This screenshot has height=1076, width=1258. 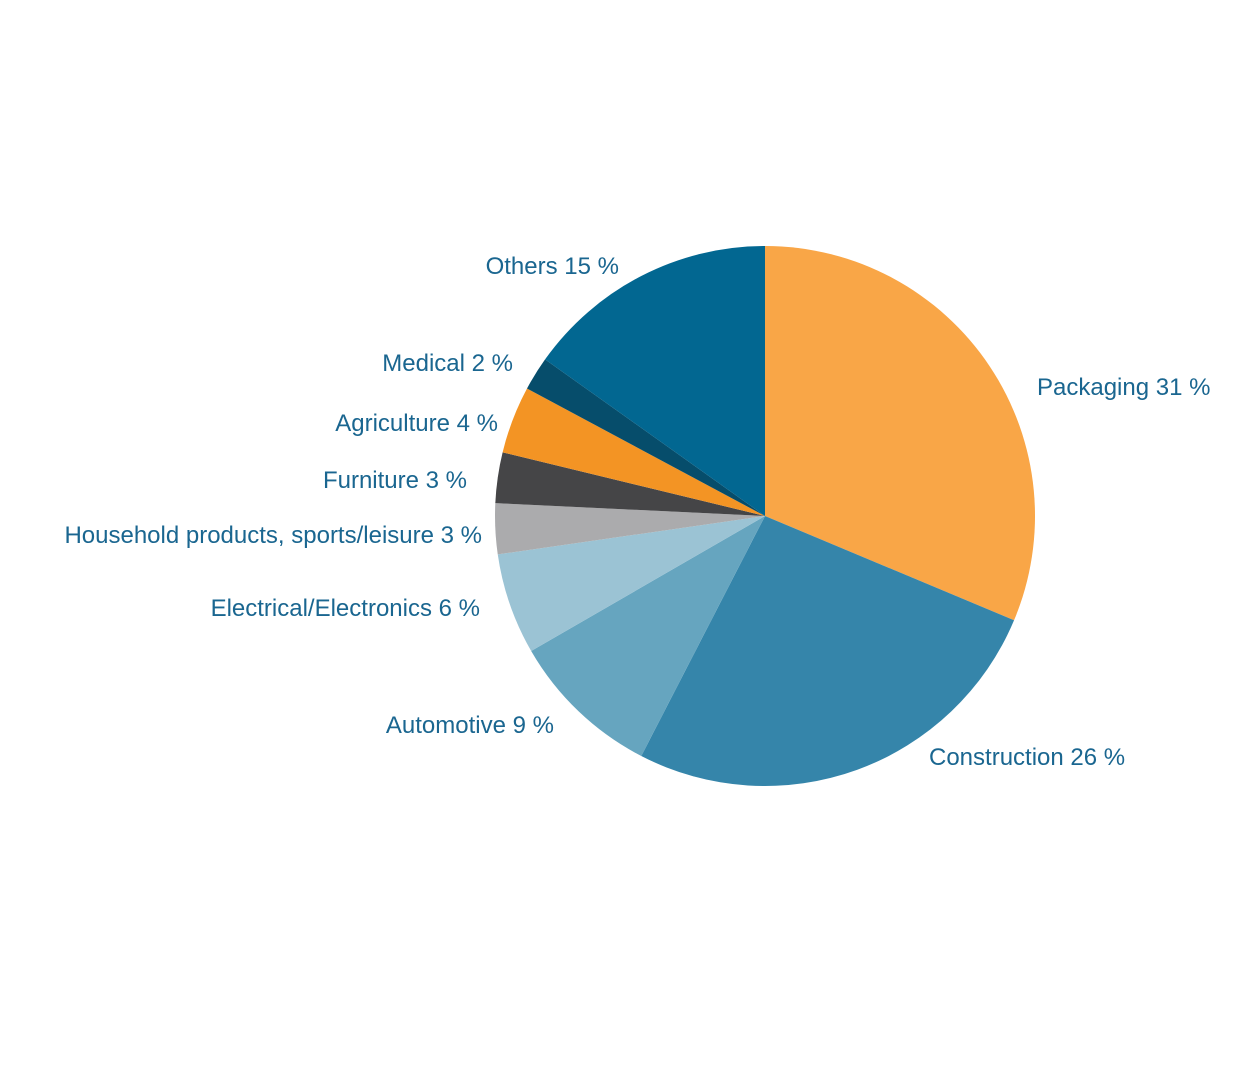 I want to click on pie-slice-furniture, so click(x=630, y=484).